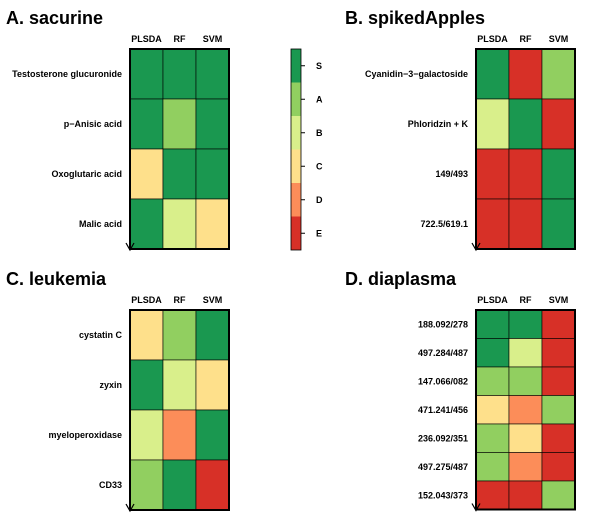  What do you see at coordinates (443, 467) in the screenshot?
I see `row-label: 497.275/487` at bounding box center [443, 467].